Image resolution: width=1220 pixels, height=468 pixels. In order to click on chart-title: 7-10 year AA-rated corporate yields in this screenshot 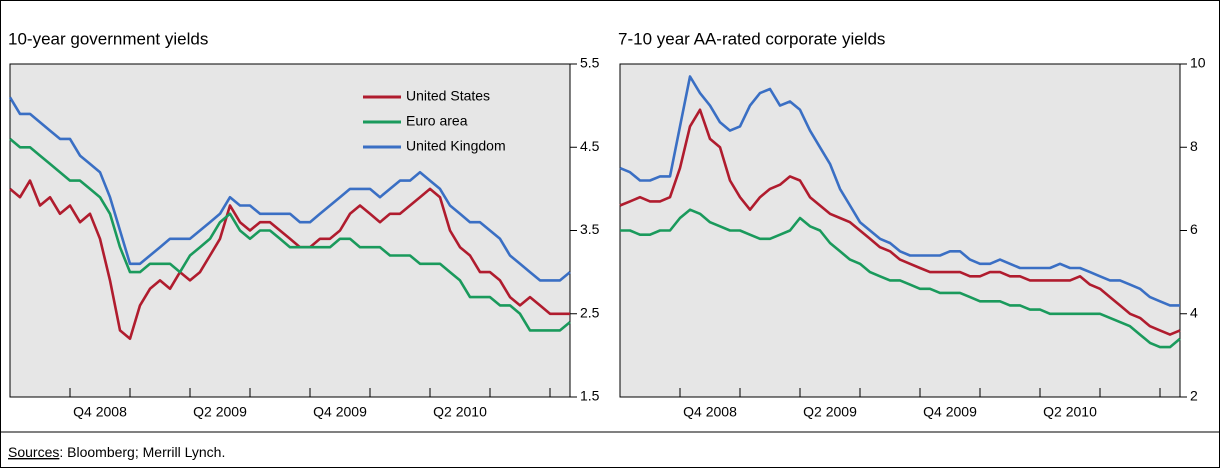, I will do `click(751, 38)`.